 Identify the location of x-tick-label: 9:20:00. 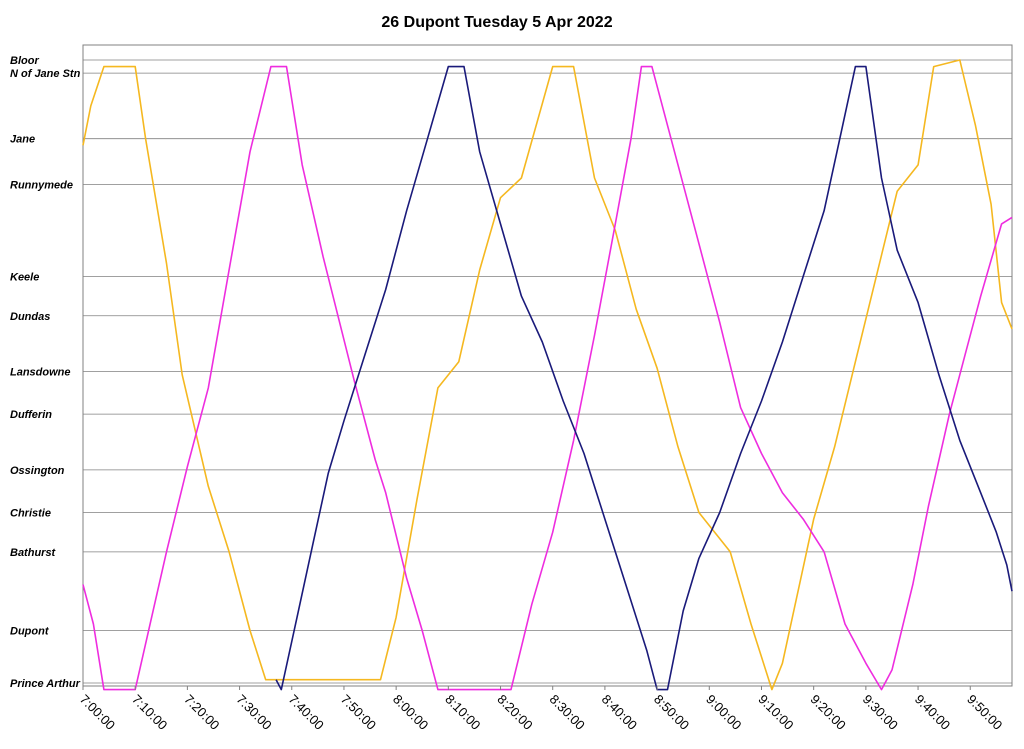
(828, 712).